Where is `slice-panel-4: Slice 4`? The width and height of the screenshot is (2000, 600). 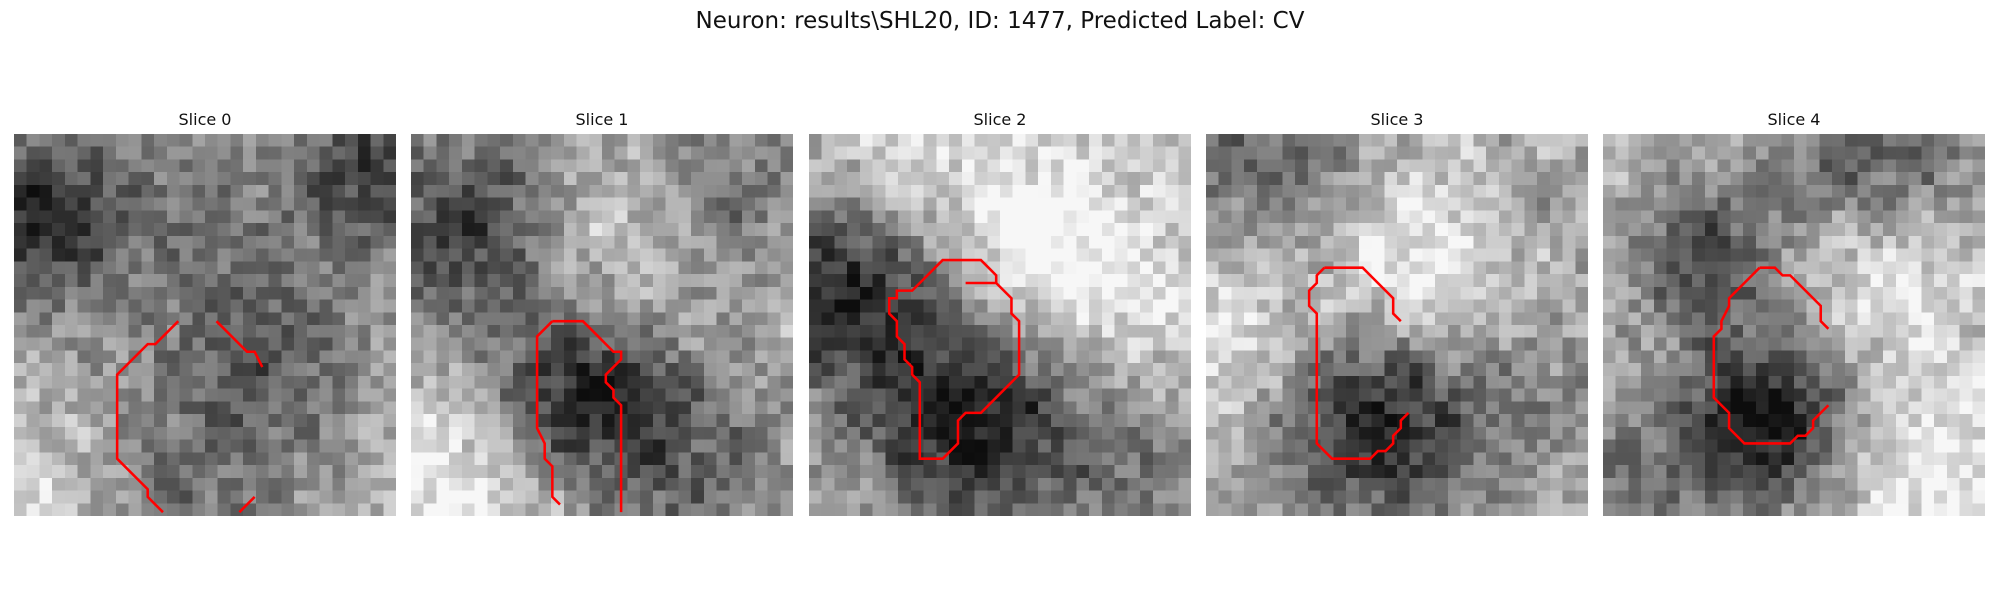 slice-panel-4: Slice 4 is located at coordinates (1794, 312).